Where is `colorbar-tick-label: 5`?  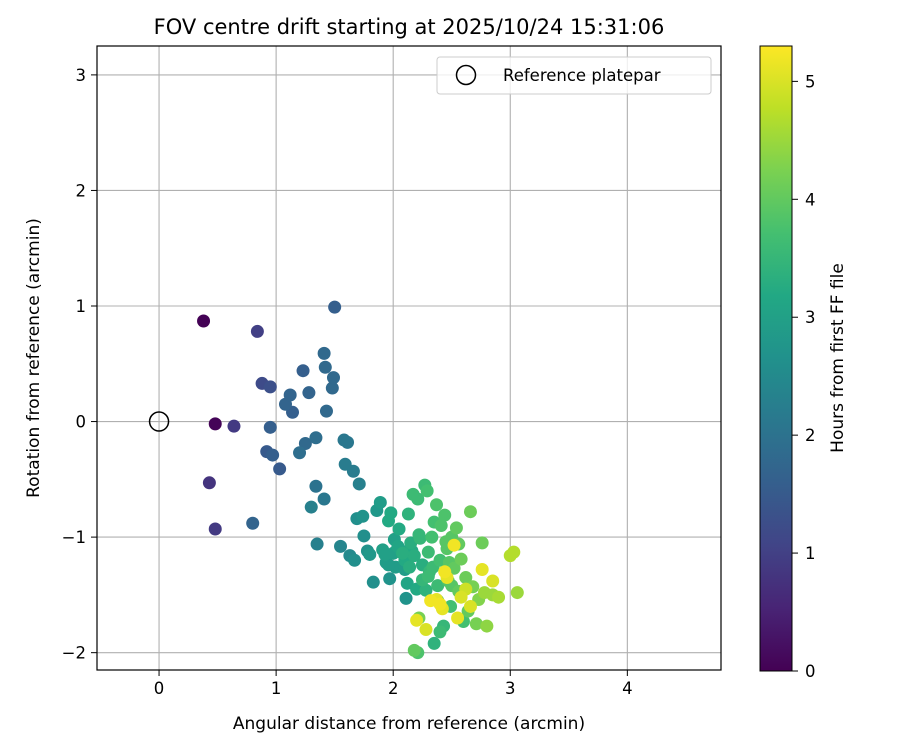 colorbar-tick-label: 5 is located at coordinates (810, 81).